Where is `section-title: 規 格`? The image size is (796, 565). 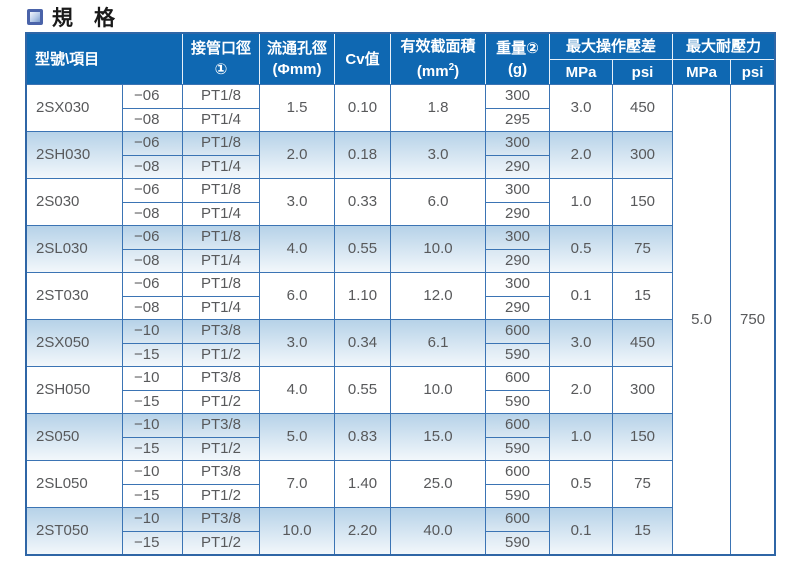 section-title: 規 格 is located at coordinates (411, 17).